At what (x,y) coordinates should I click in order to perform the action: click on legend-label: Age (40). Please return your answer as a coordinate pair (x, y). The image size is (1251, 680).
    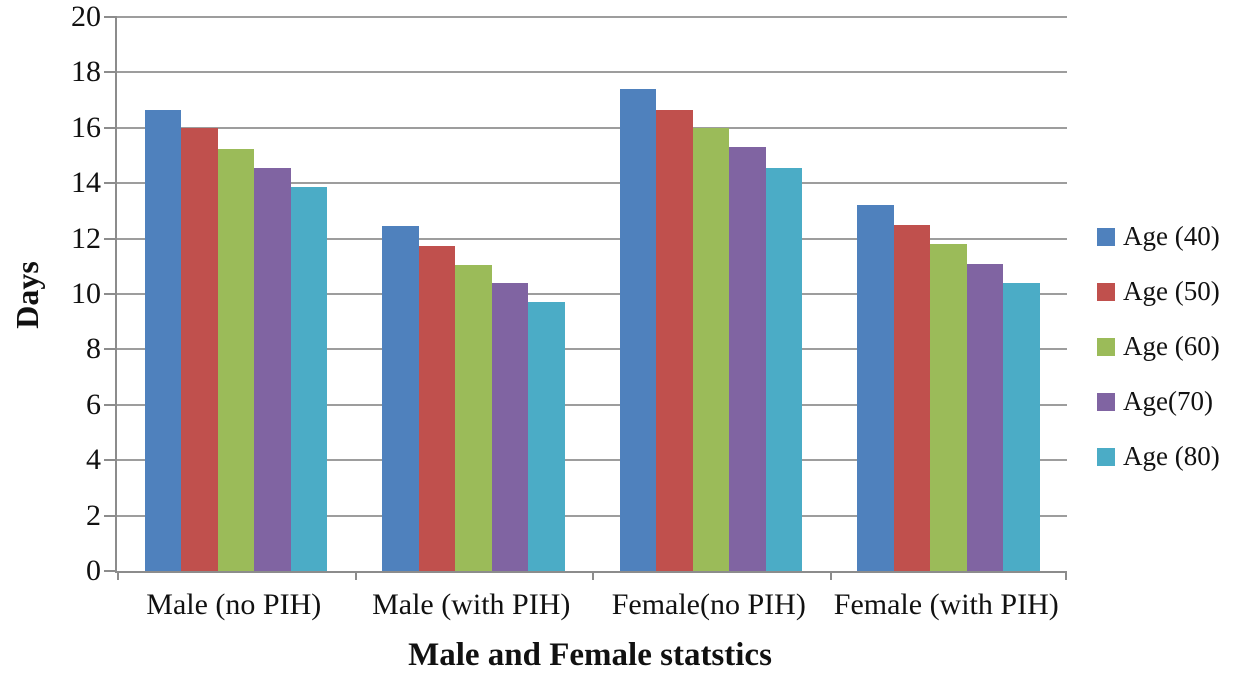
    Looking at the image, I should click on (1171, 236).